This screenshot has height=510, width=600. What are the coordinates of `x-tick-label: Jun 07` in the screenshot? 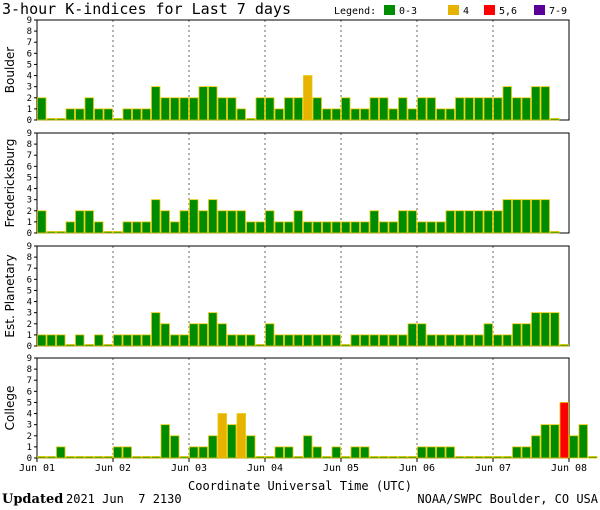 It's located at (493, 468).